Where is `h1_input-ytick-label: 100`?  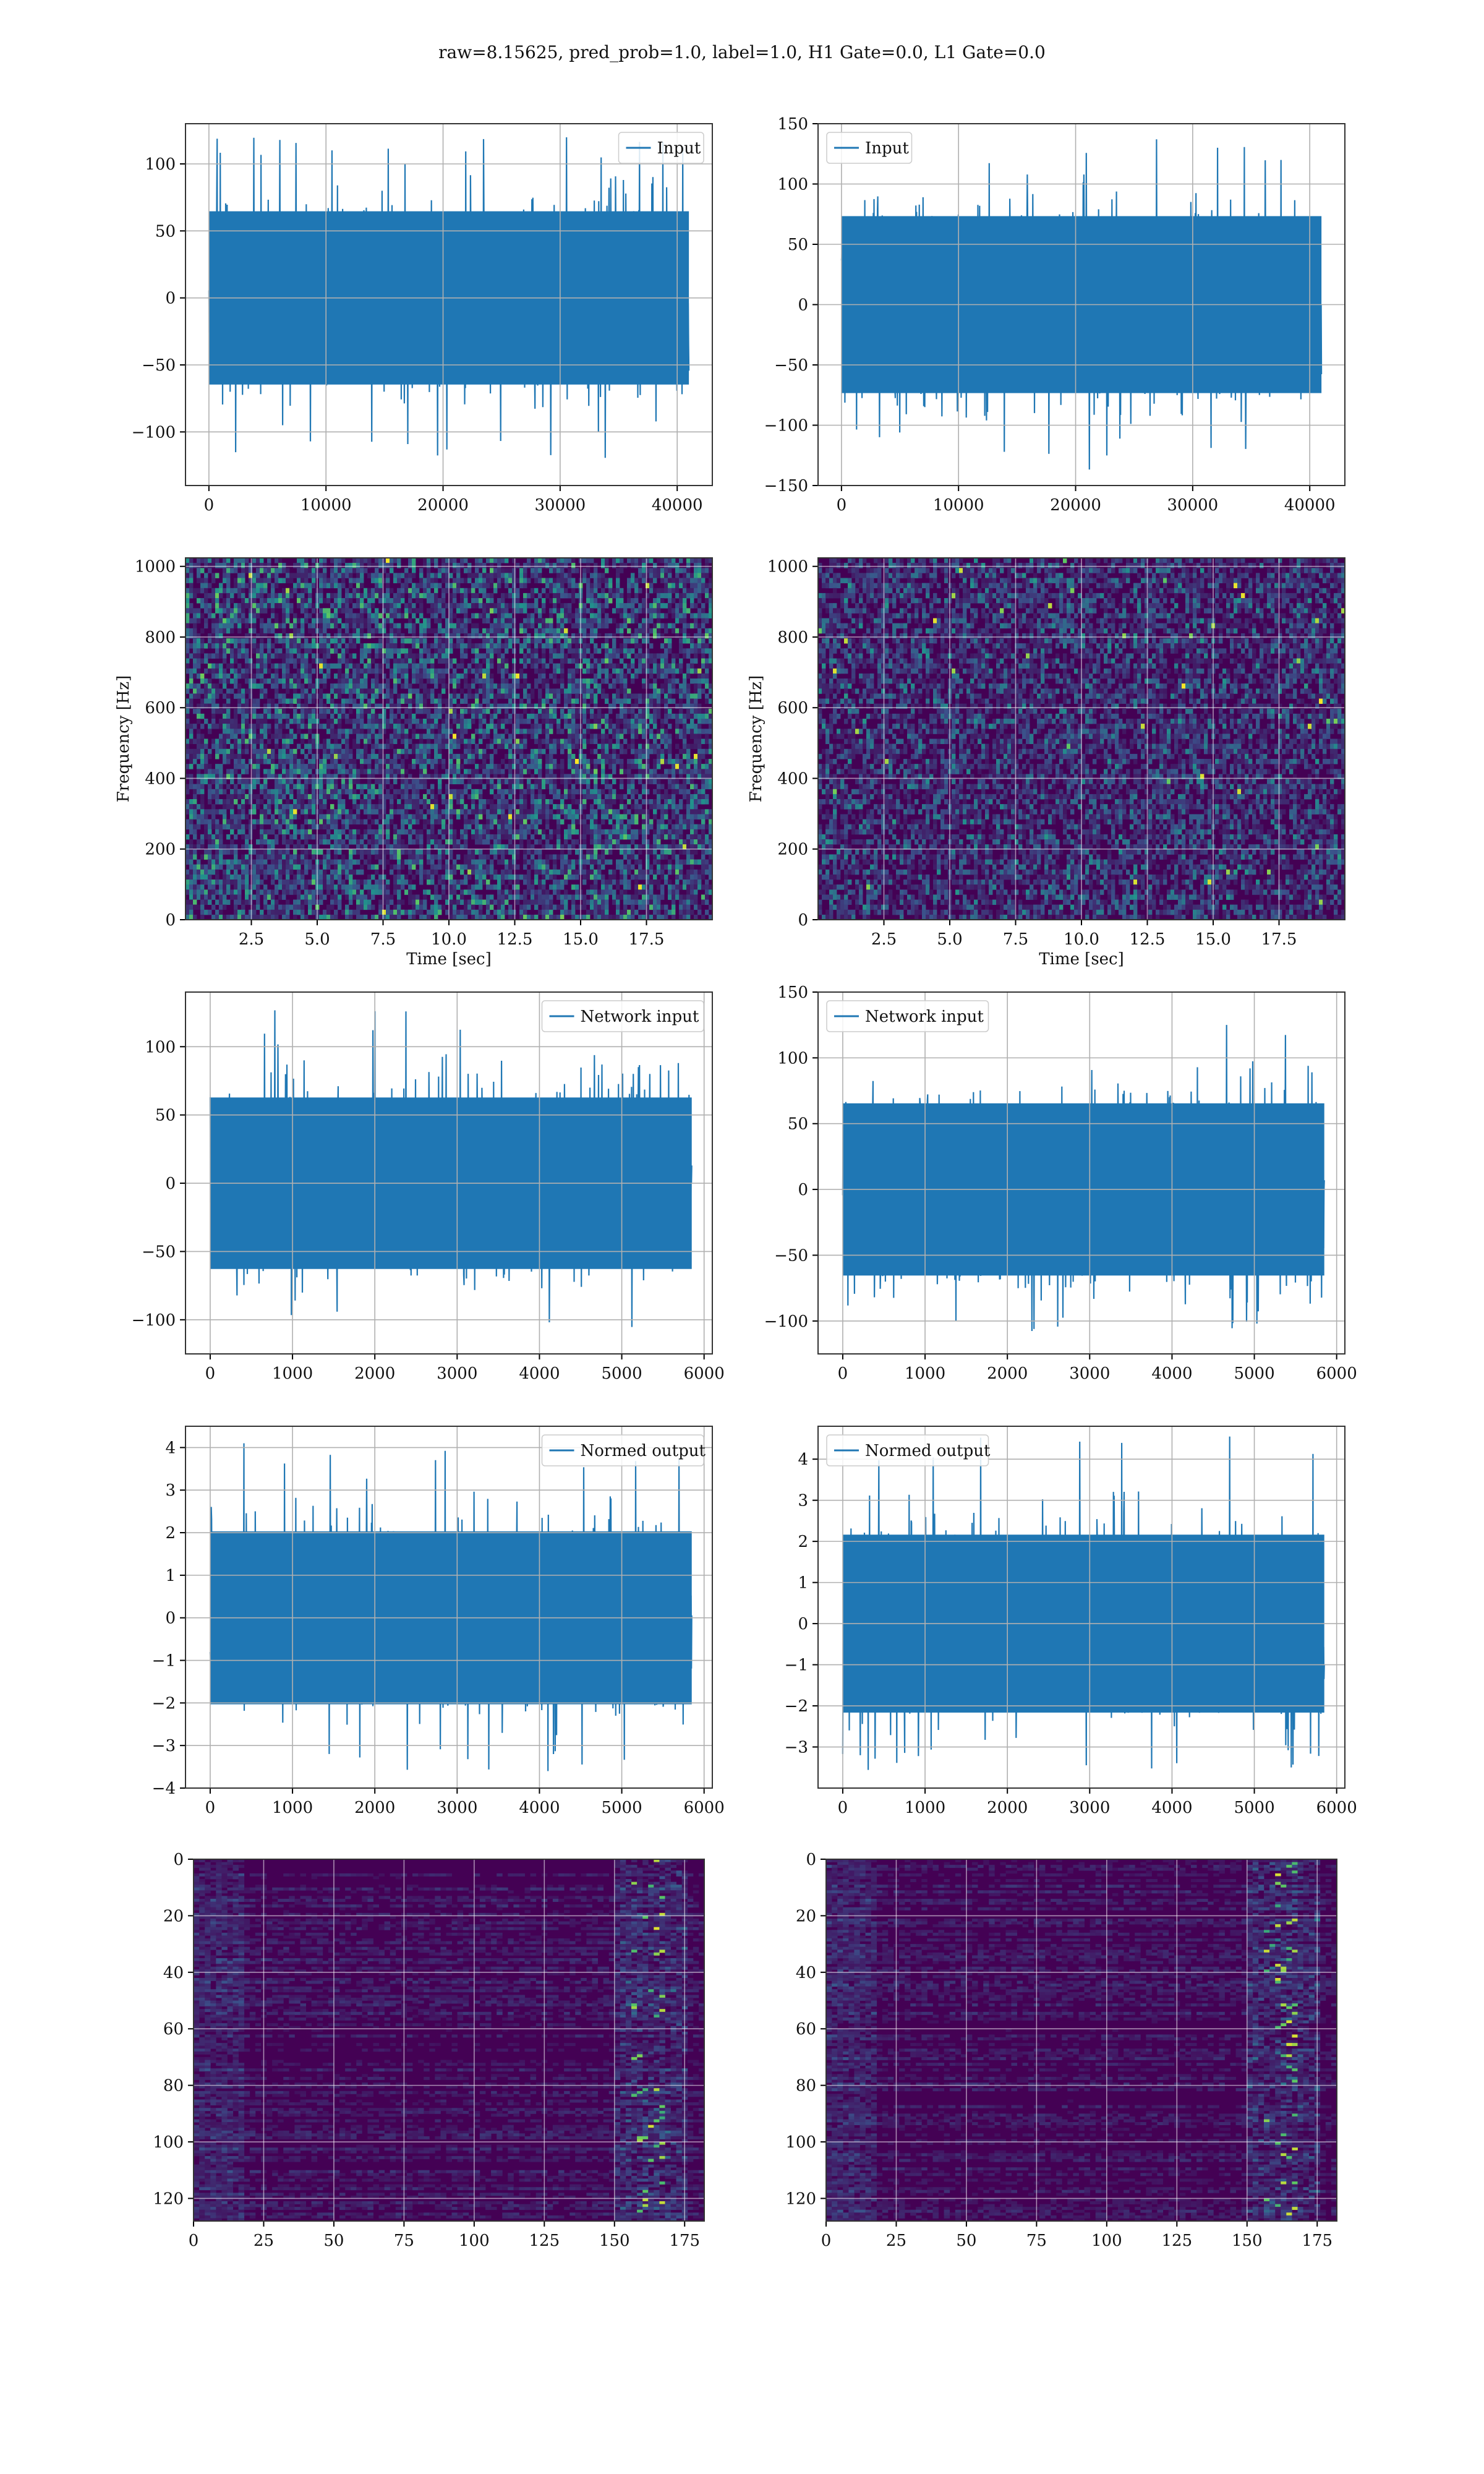 h1_input-ytick-label: 100 is located at coordinates (160, 164).